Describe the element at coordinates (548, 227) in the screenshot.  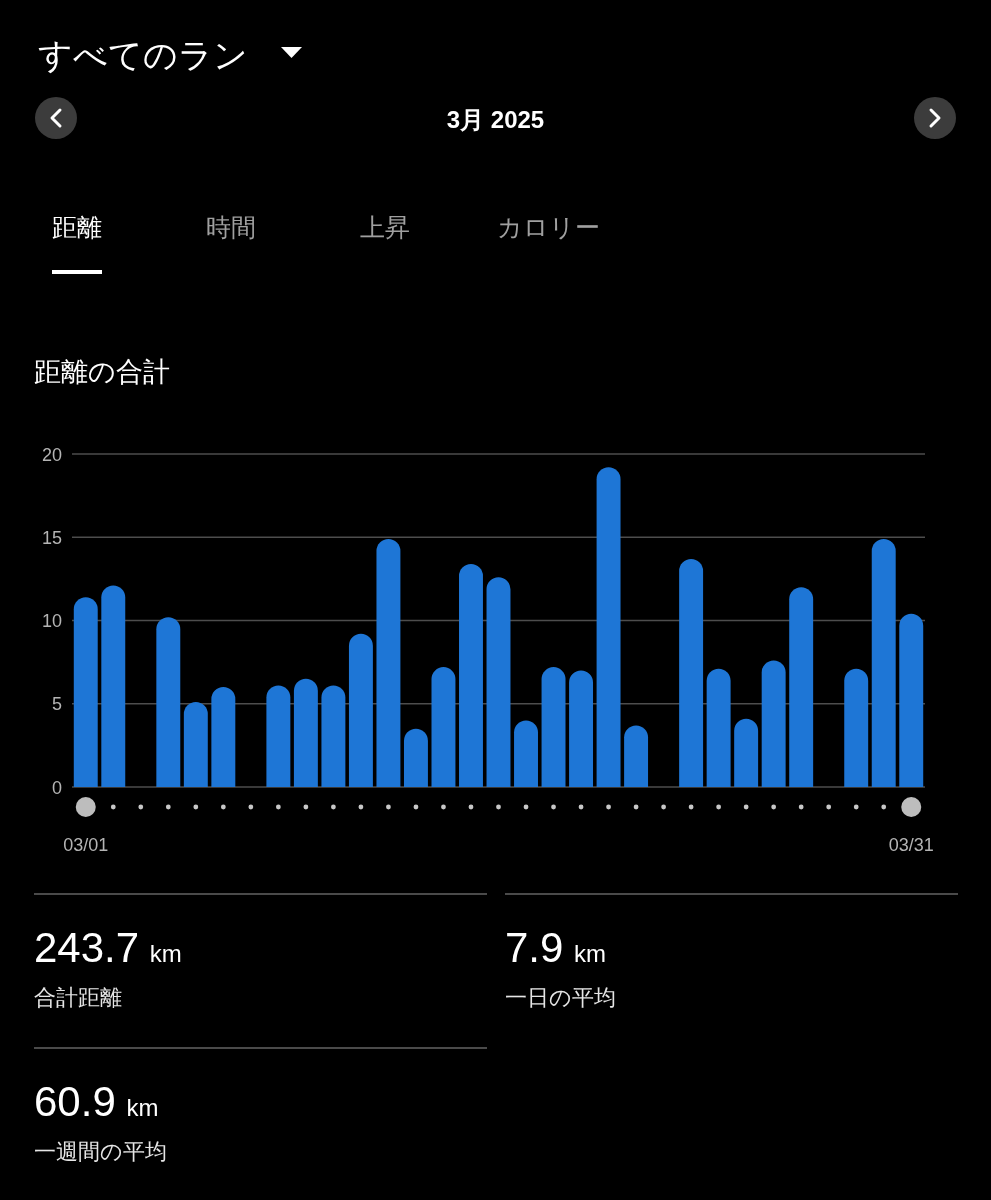
I see `text: カロリー` at that location.